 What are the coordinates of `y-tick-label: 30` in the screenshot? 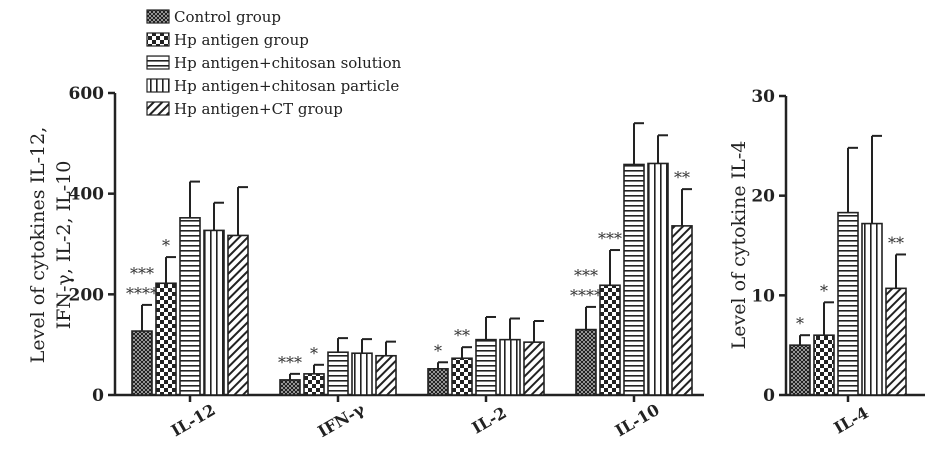 It's located at (763, 97).